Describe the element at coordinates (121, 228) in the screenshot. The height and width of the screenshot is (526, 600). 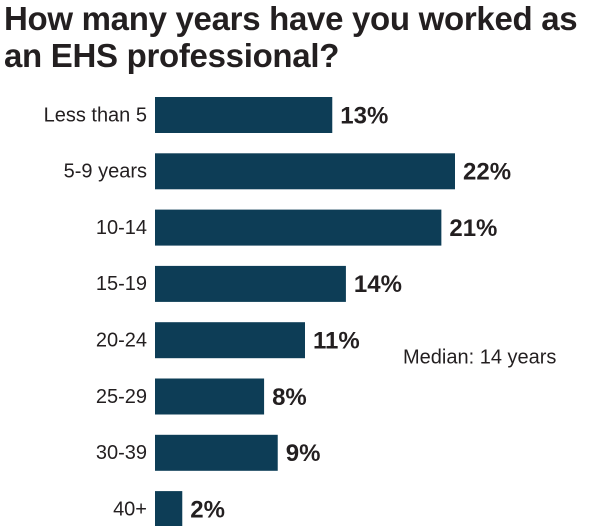
I see `category-label: 10-14` at that location.